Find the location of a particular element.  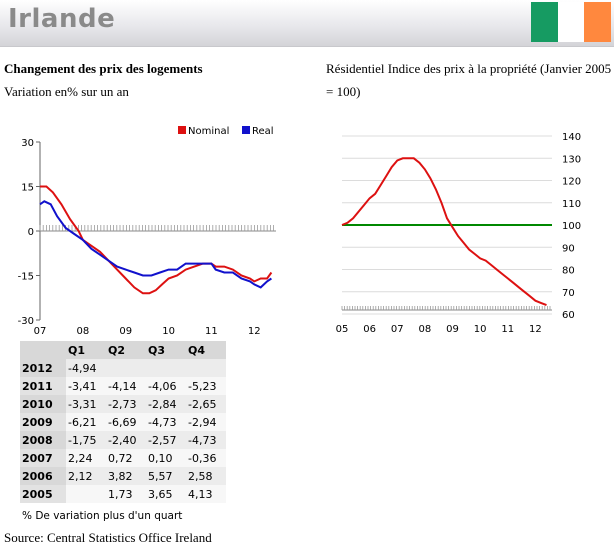

legend-swatch-nominal is located at coordinates (182, 130).